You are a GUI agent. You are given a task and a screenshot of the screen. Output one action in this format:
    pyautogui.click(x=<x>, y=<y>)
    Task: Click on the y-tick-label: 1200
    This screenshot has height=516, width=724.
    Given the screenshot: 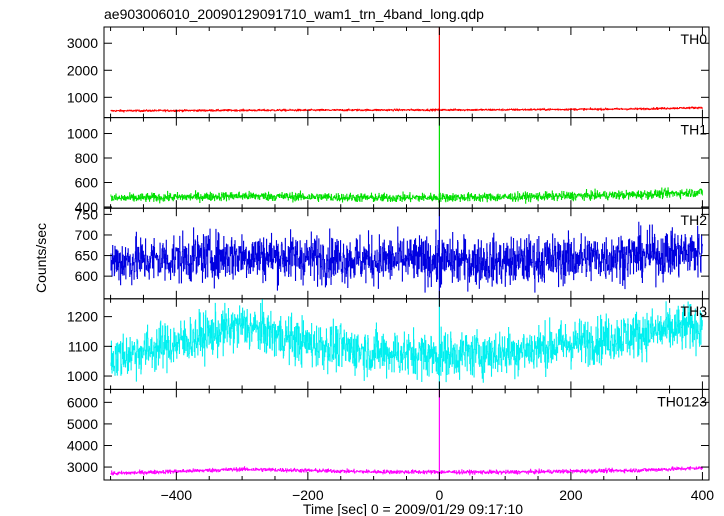 What is the action you would take?
    pyautogui.click(x=82, y=317)
    